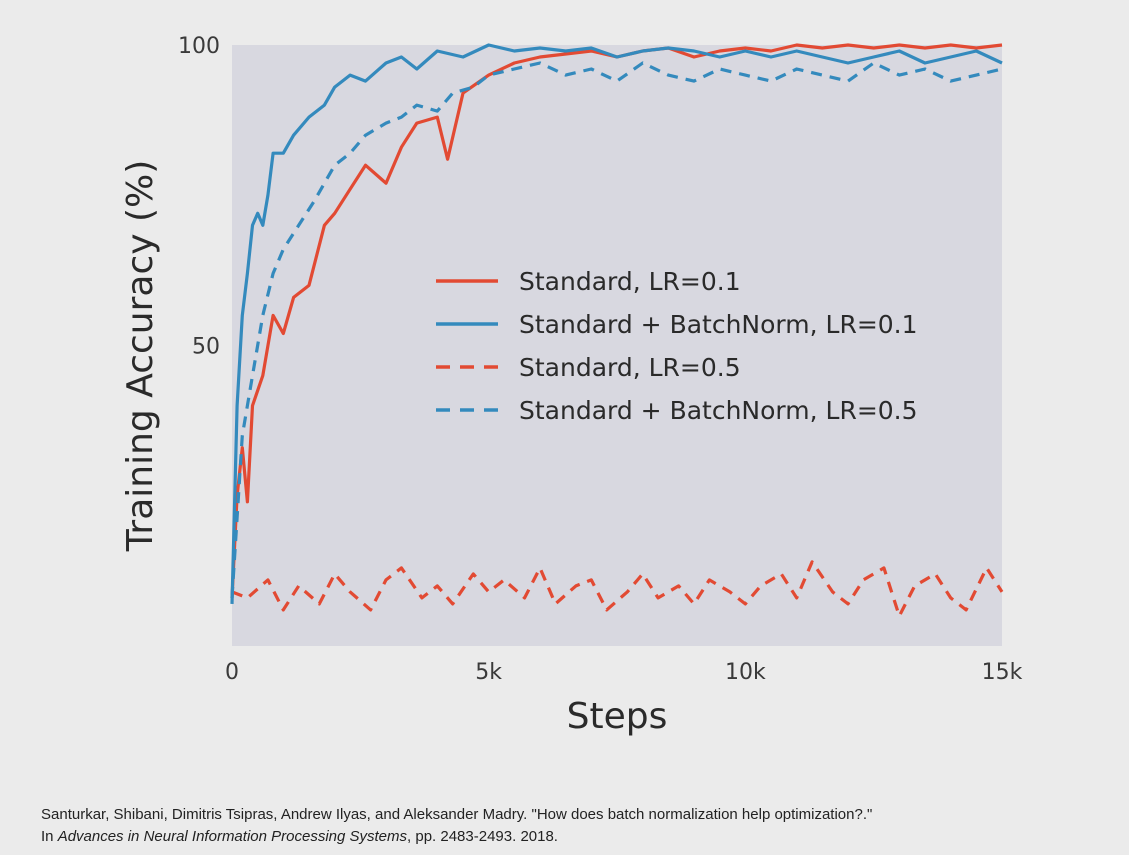 This screenshot has height=855, width=1129. What do you see at coordinates (199, 46) in the screenshot?
I see `y-tick-label-2: 100` at bounding box center [199, 46].